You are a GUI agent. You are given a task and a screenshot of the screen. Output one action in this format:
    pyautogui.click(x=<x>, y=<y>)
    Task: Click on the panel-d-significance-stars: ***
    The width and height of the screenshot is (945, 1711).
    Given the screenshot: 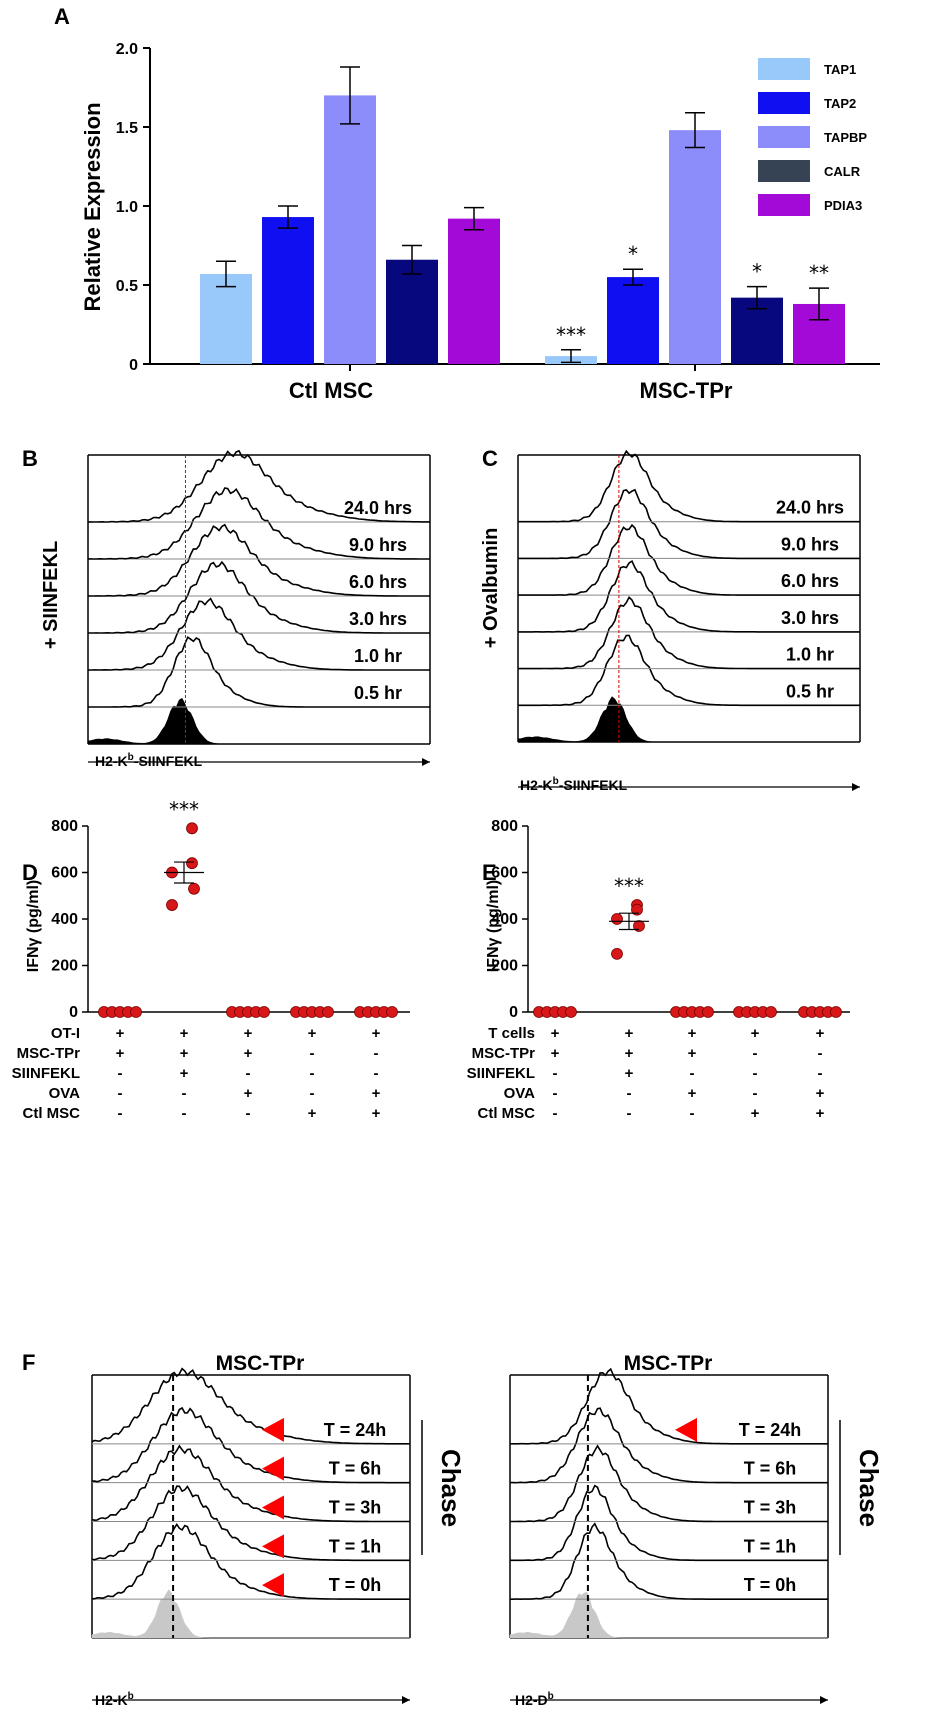 What is the action you would take?
    pyautogui.click(x=184, y=809)
    